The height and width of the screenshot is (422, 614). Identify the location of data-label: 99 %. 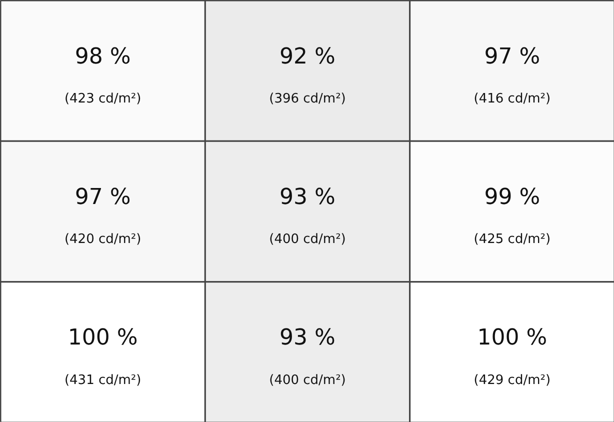
(512, 197).